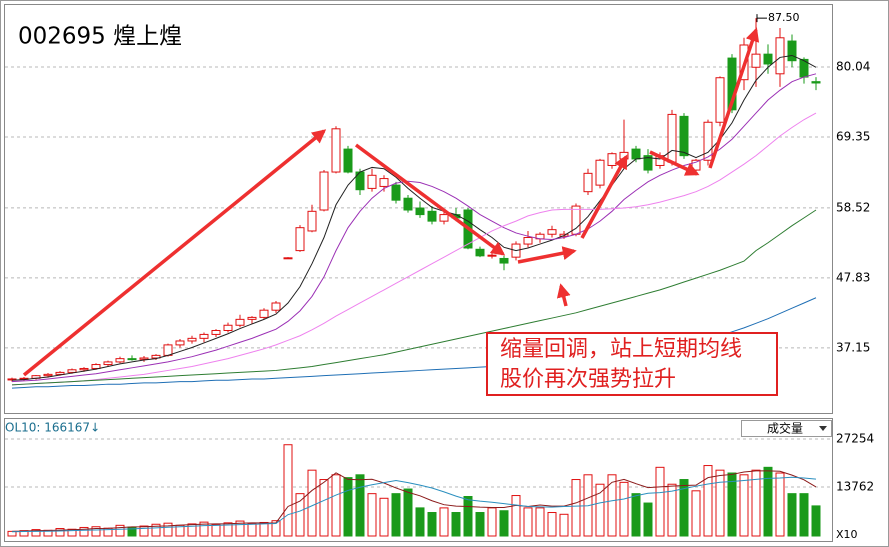 The height and width of the screenshot is (547, 889). Describe the element at coordinates (100, 37) in the screenshot. I see `chart-title: 002695 煌上煌` at that location.